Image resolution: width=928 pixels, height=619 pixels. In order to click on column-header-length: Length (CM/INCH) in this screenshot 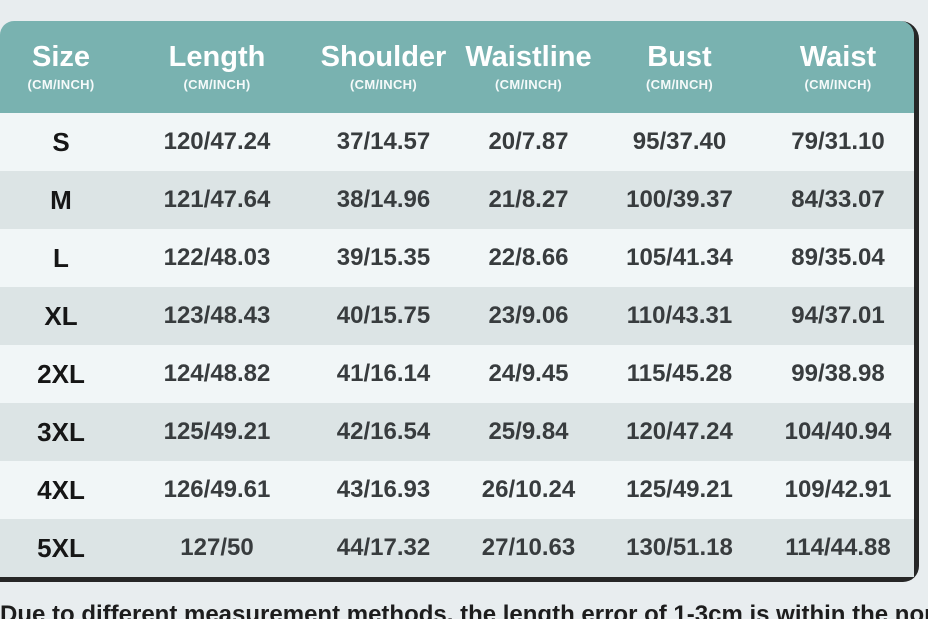, I will do `click(217, 66)`.